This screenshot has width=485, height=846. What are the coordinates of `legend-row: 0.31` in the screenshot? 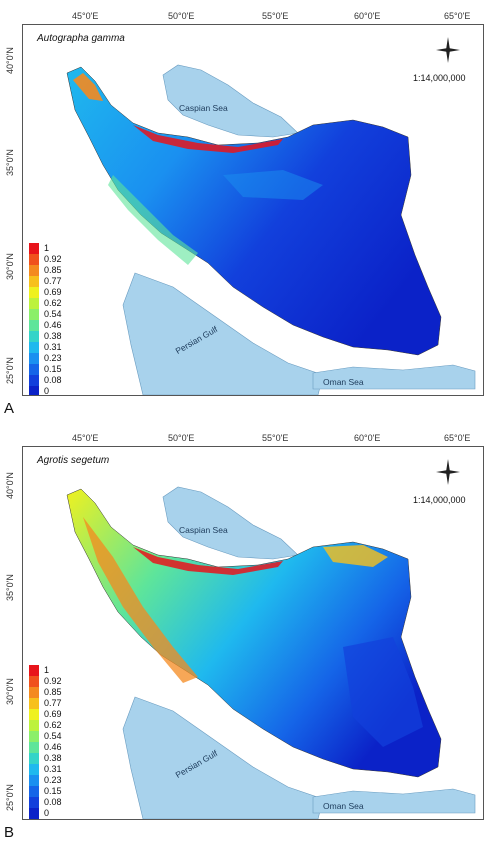 It's located at (45, 347).